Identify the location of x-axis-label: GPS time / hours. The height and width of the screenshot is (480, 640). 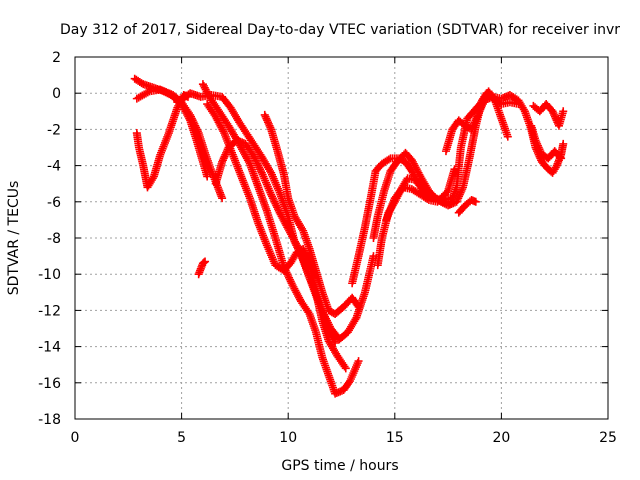
(339, 466).